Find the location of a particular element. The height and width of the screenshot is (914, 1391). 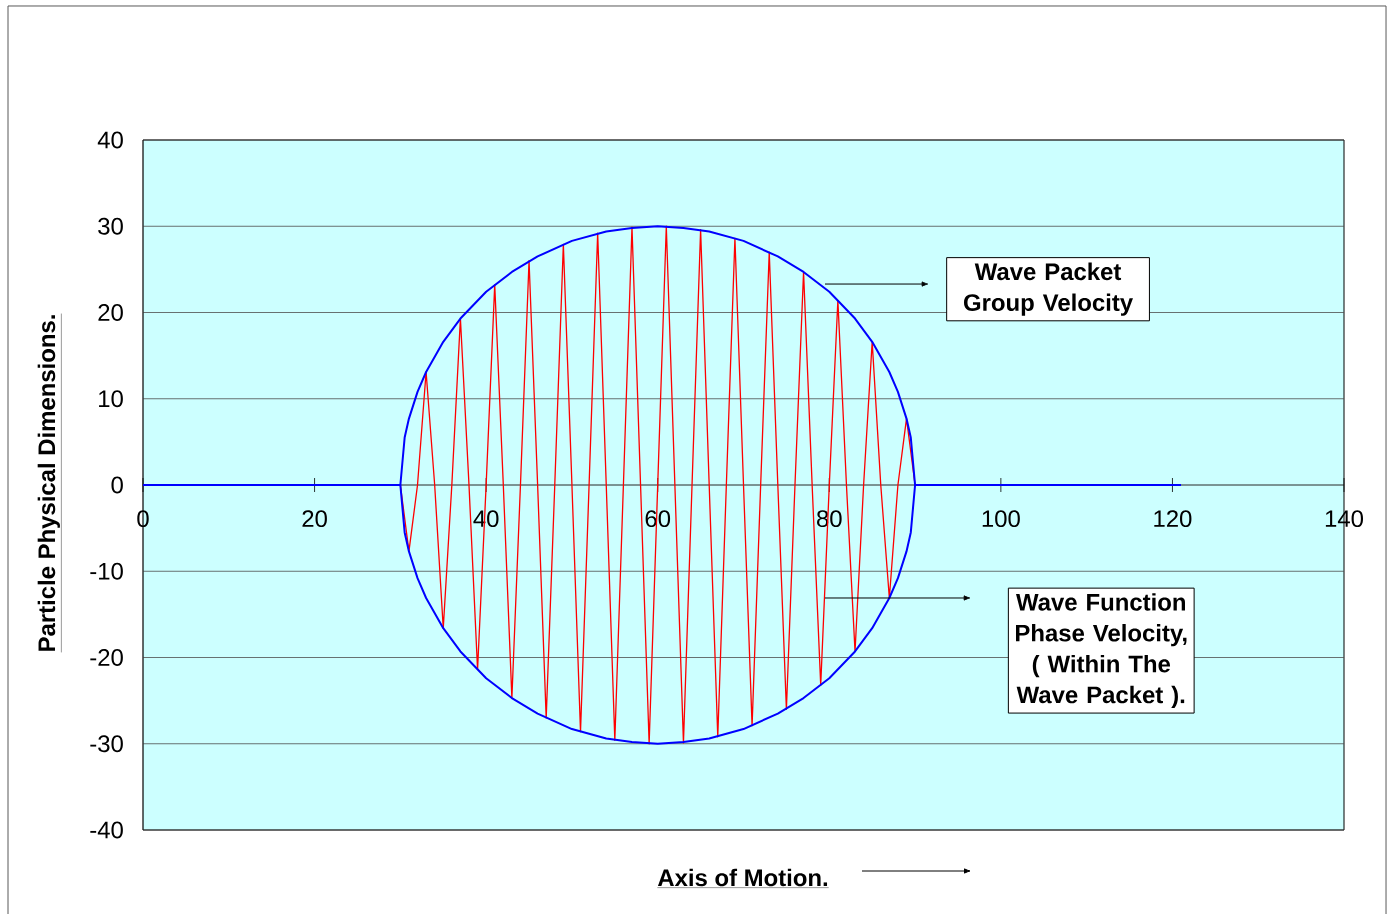

y-tick-label: 20 is located at coordinates (110, 312).